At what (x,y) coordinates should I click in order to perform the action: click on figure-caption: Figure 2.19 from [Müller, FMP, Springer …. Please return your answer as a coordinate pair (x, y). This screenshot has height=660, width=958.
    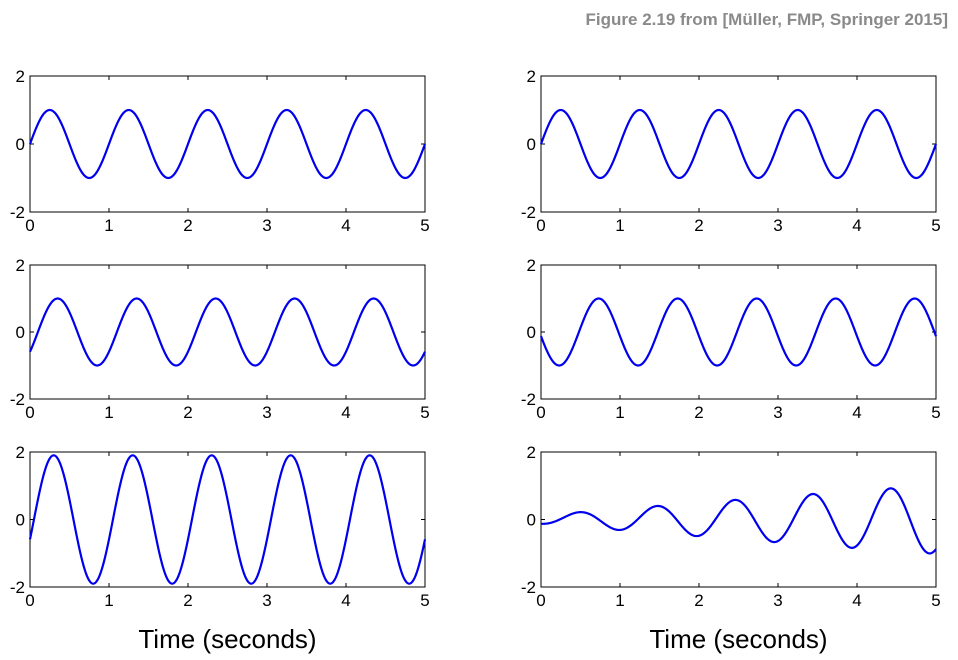
    Looking at the image, I should click on (766, 19).